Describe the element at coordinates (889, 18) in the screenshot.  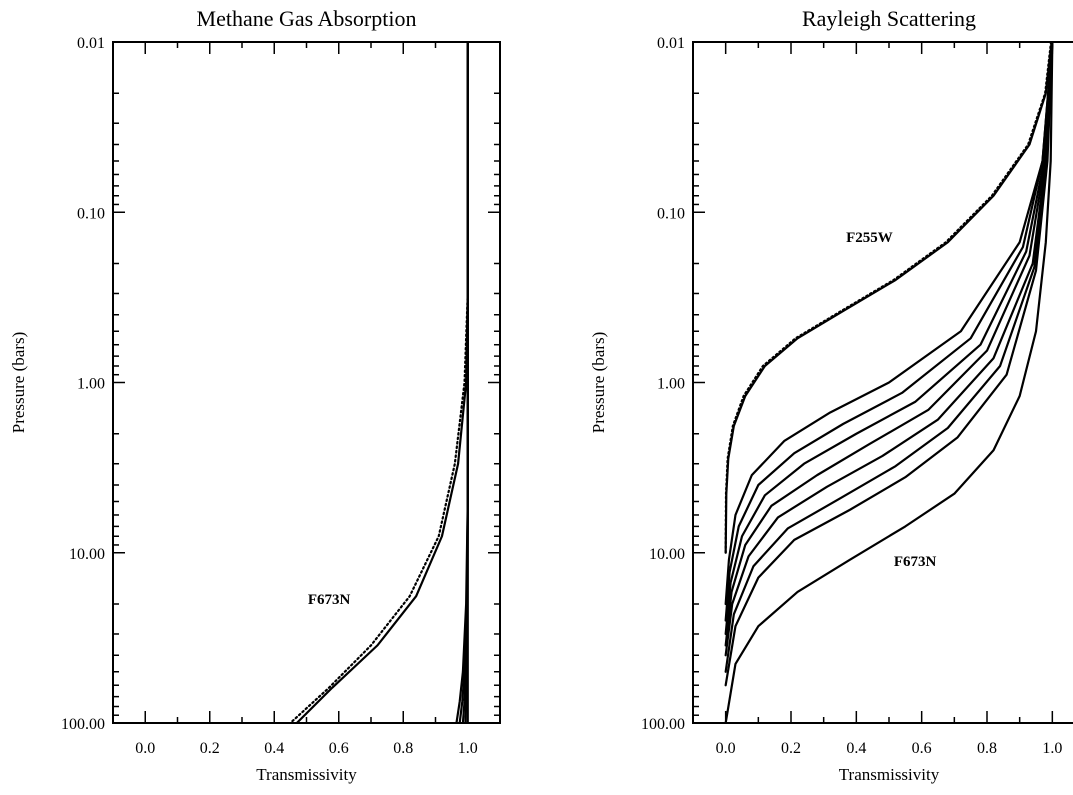
I see `chart-title: Rayleigh Scattering` at that location.